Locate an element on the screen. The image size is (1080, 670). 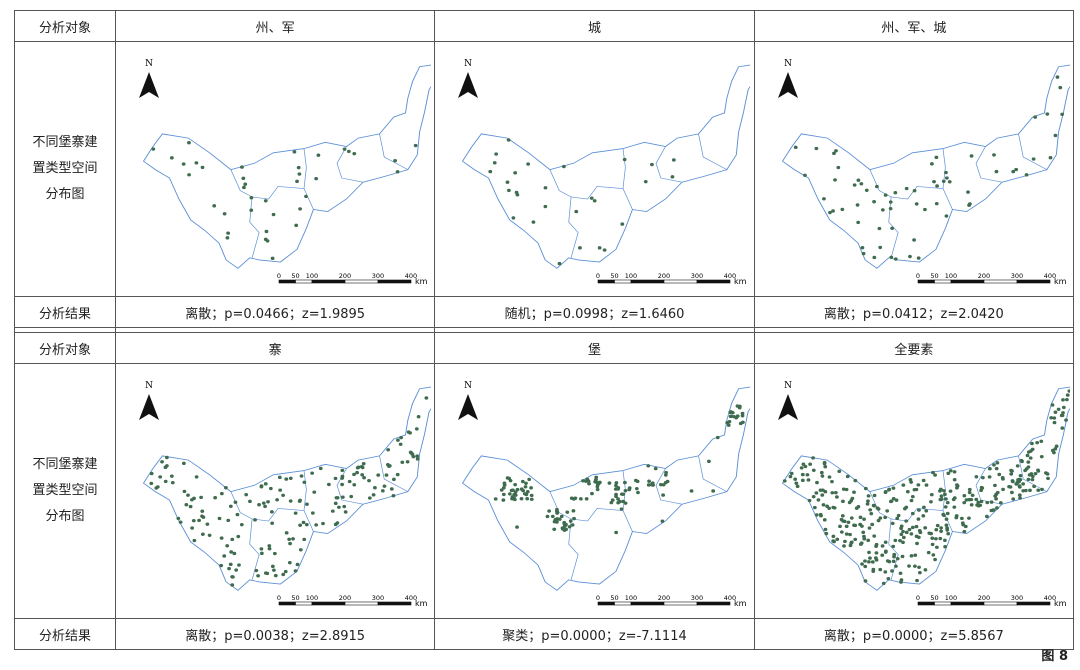
scale-tick: 400 is located at coordinates (730, 598).